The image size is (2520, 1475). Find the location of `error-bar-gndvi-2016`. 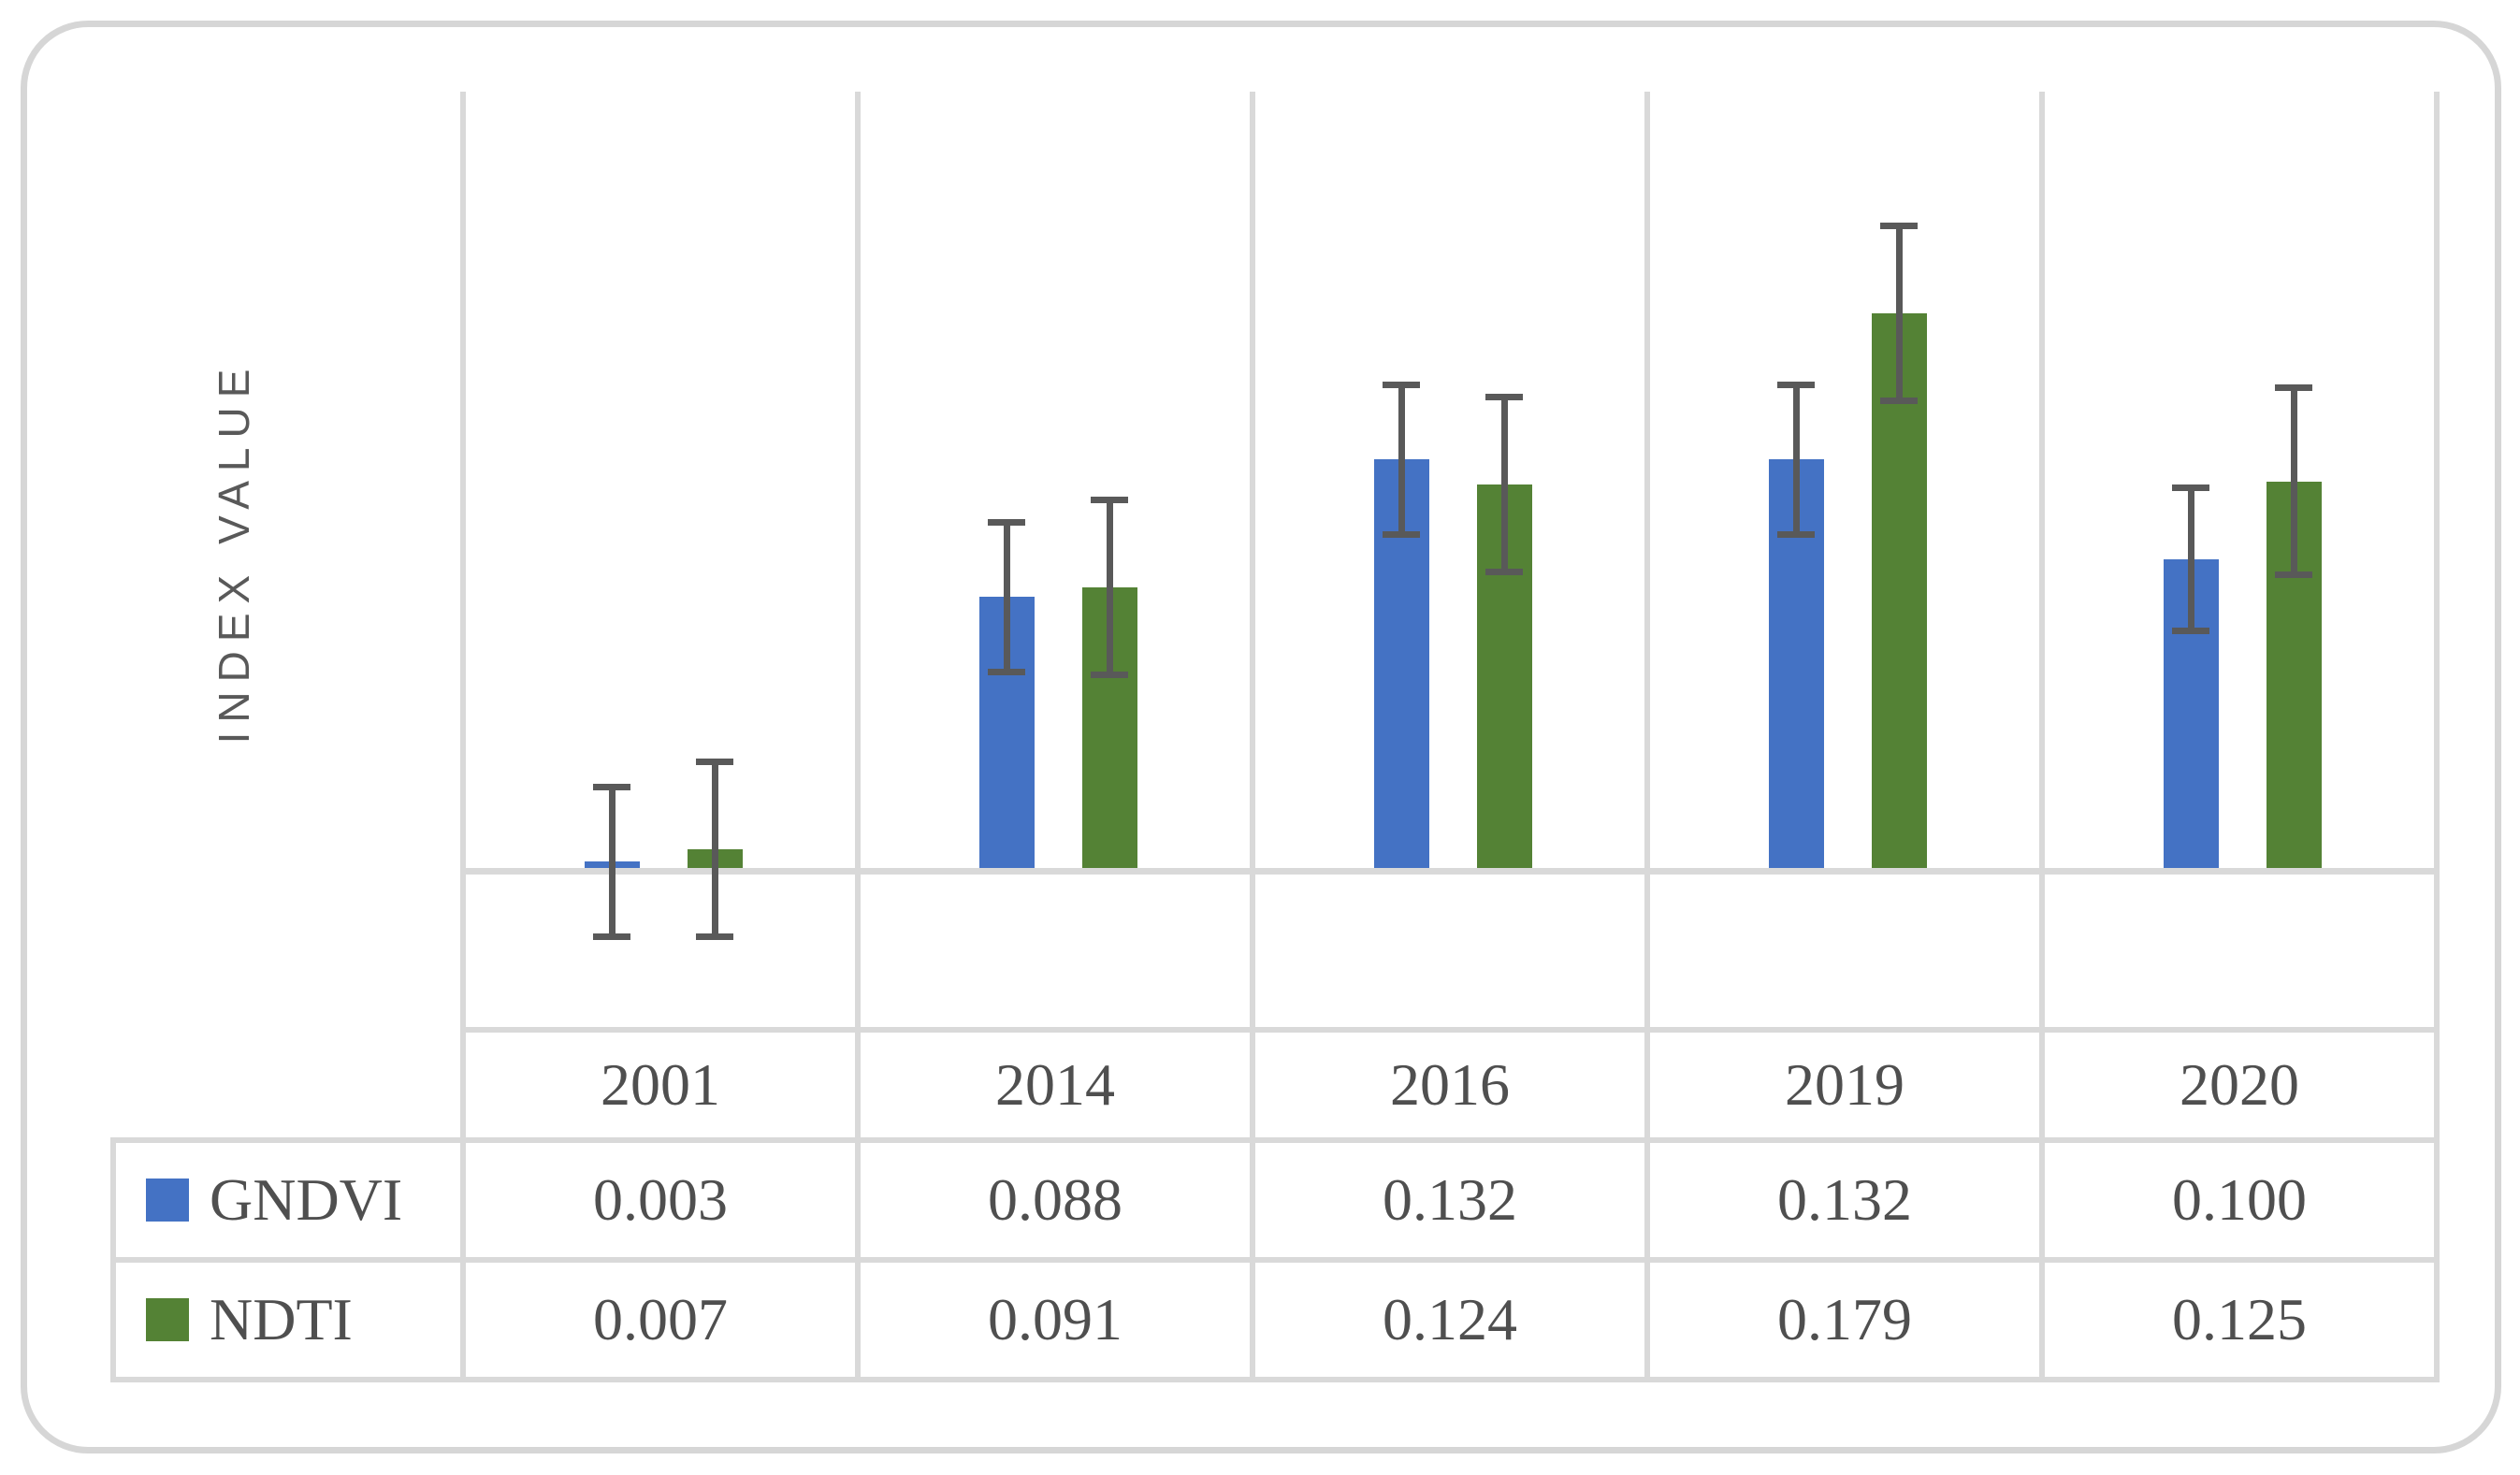

error-bar-gndvi-2016 is located at coordinates (1401, 459).